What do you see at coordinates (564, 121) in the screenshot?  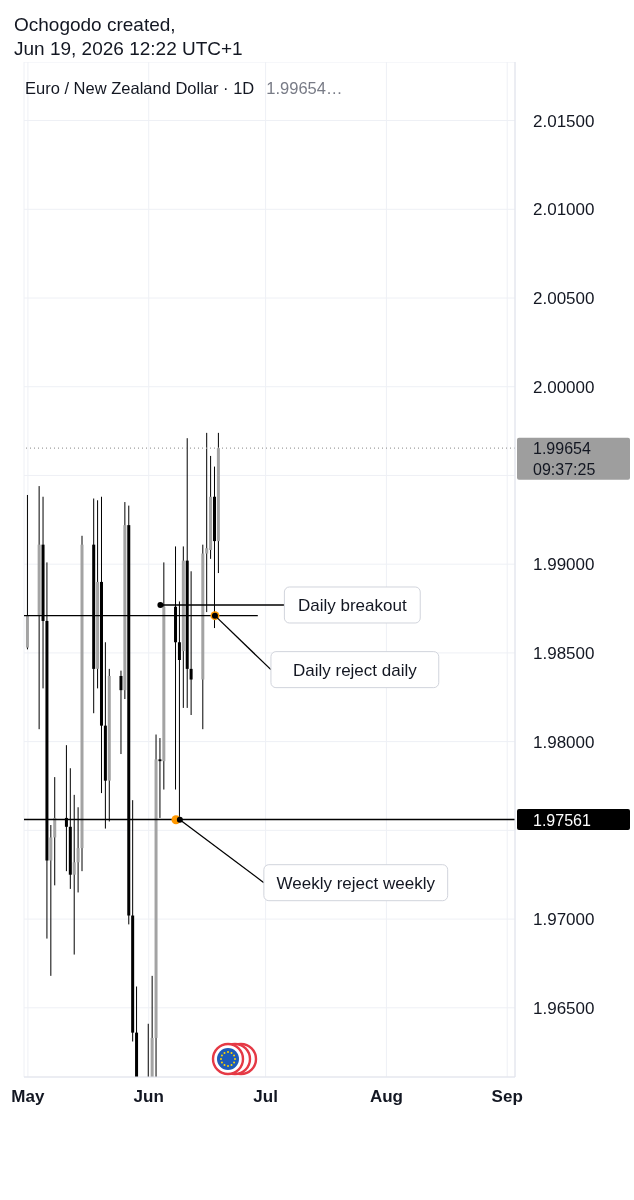 I see `y-tick-label: 2.01500` at bounding box center [564, 121].